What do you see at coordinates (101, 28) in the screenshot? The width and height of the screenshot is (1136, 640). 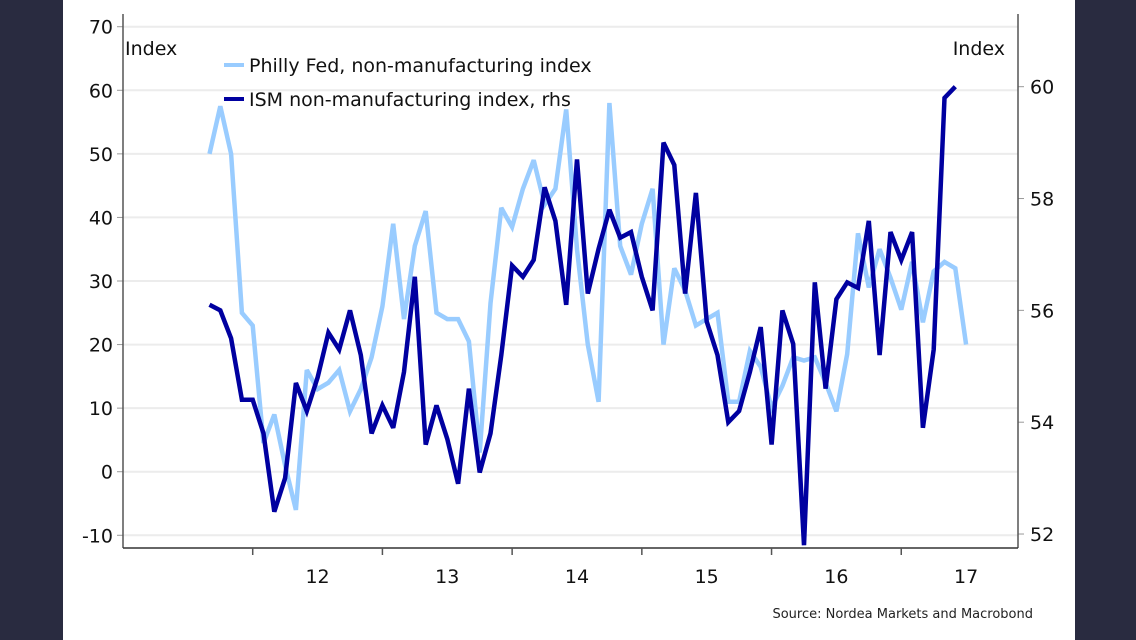 I see `left-tick-label: 70` at bounding box center [101, 28].